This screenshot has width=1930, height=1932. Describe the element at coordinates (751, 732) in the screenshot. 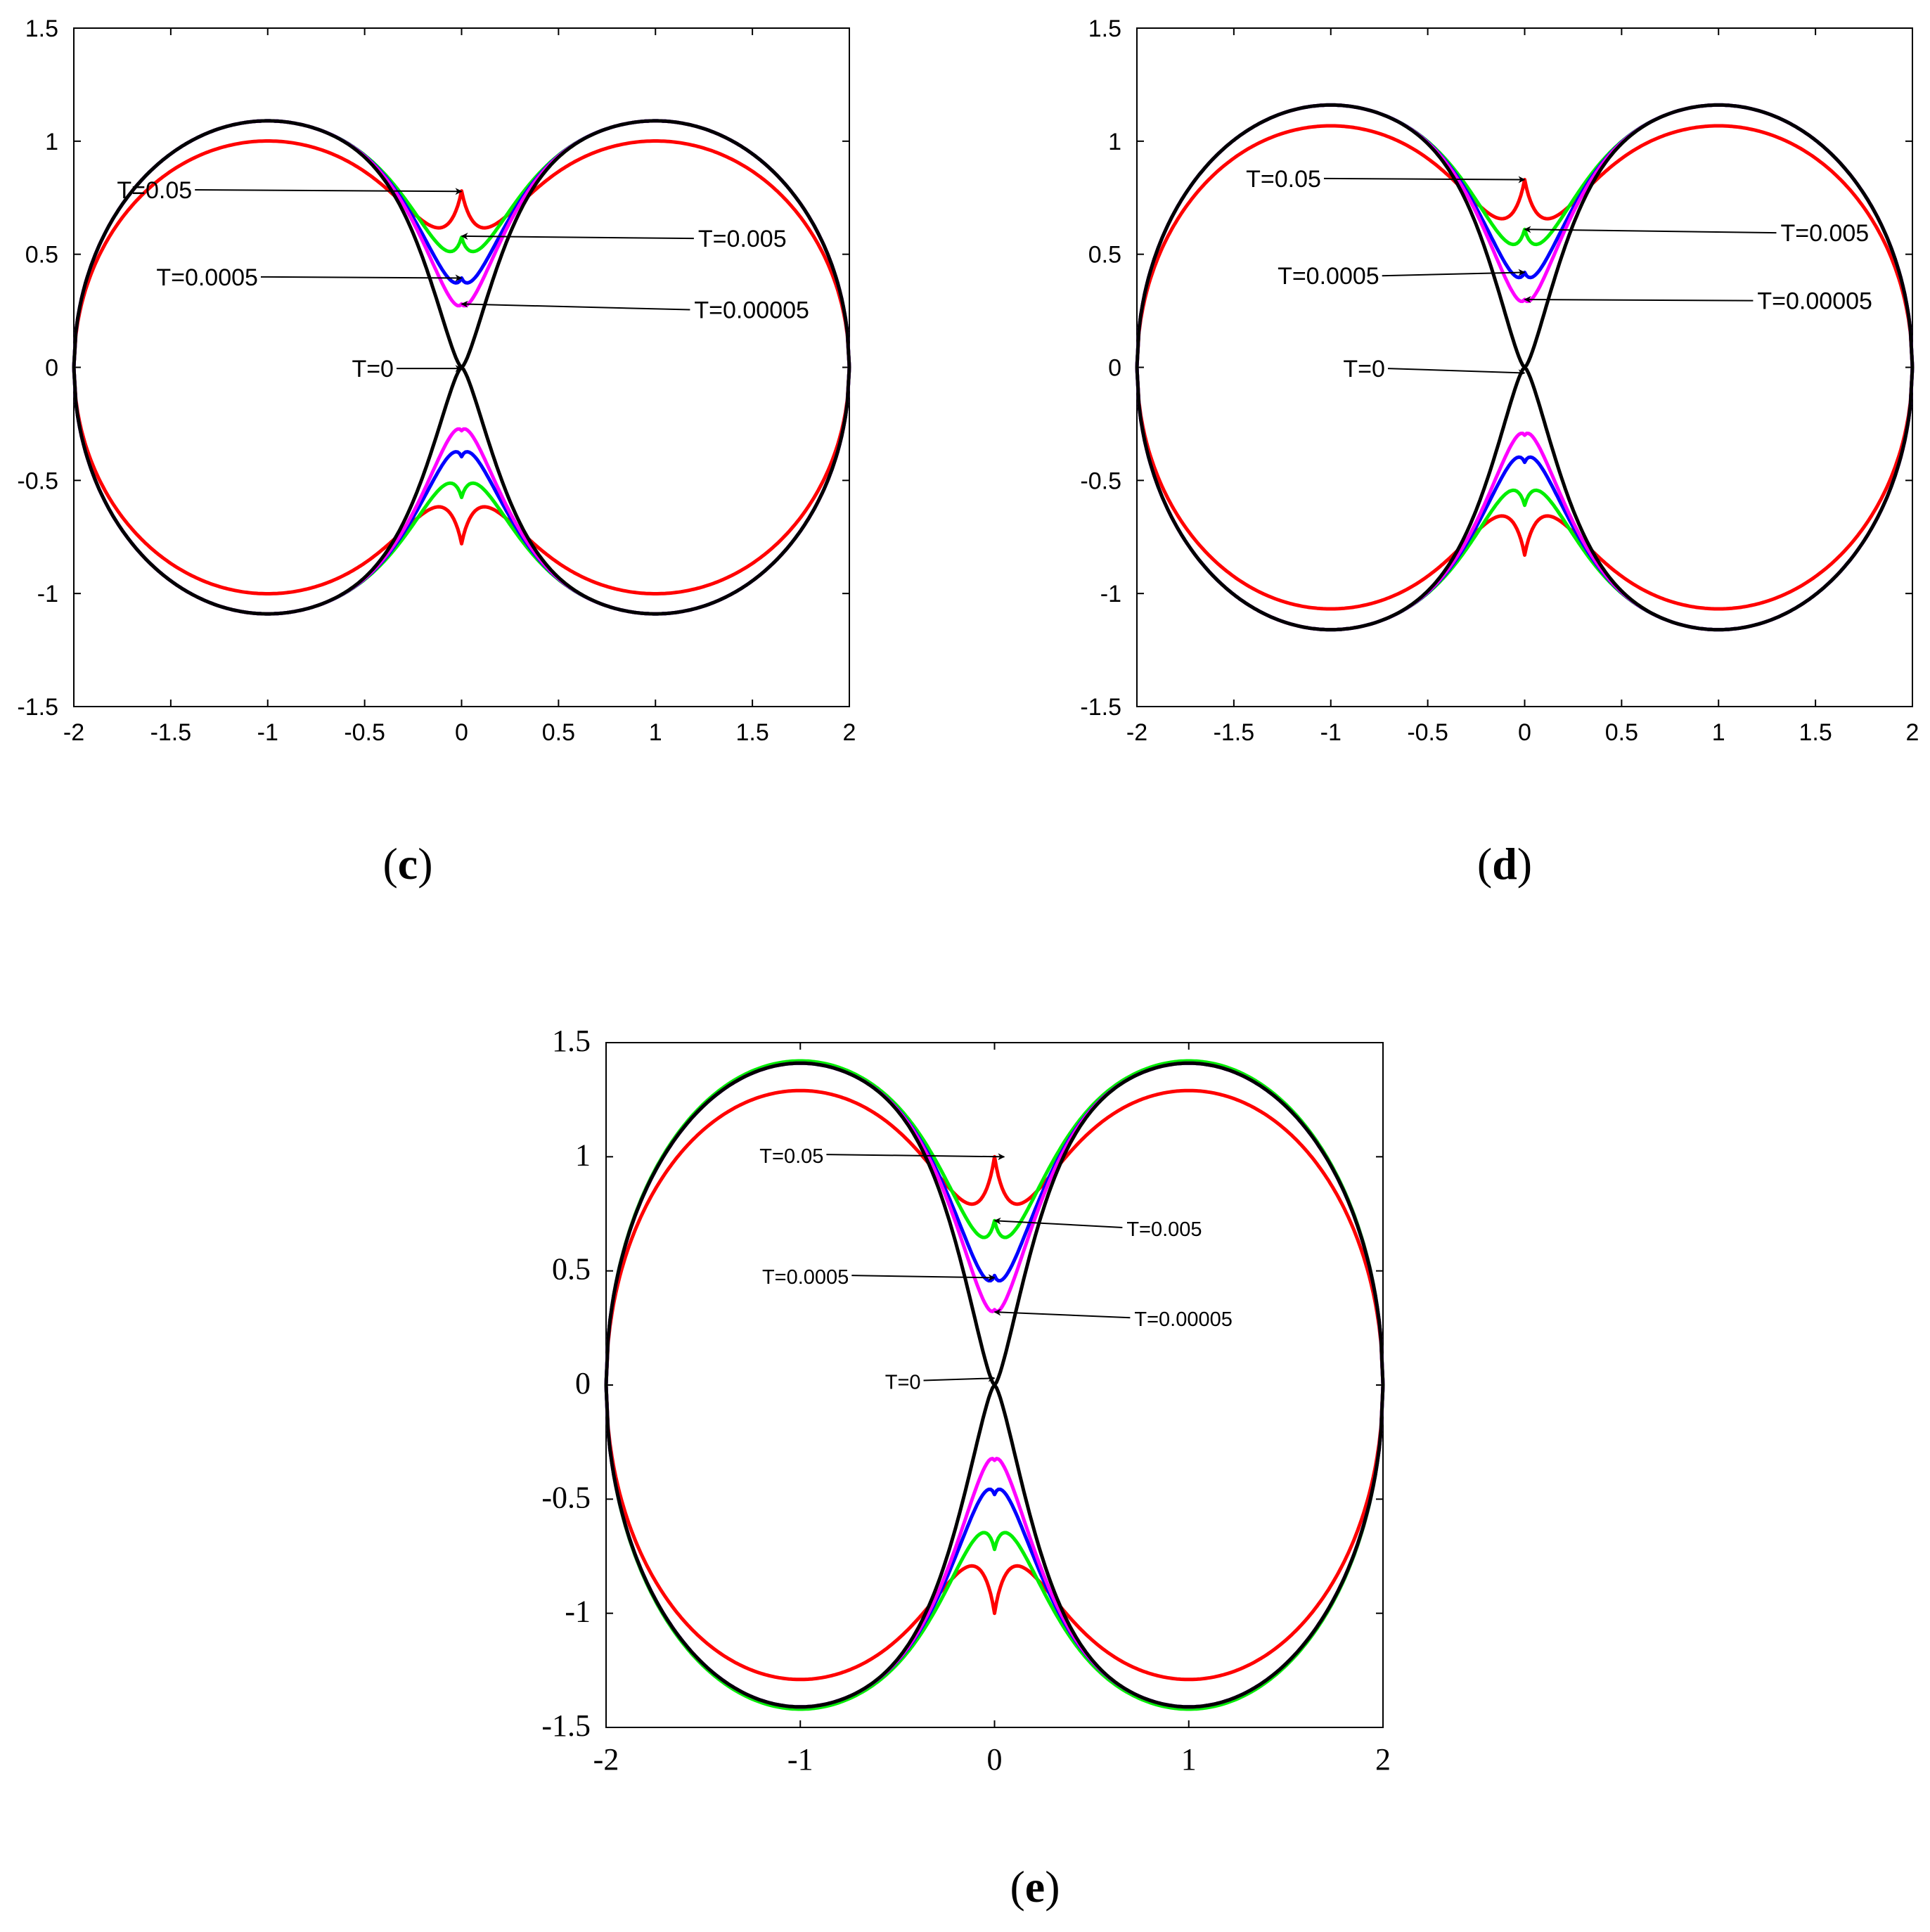

I see `panel-c-x-tick-label: 1.5` at that location.